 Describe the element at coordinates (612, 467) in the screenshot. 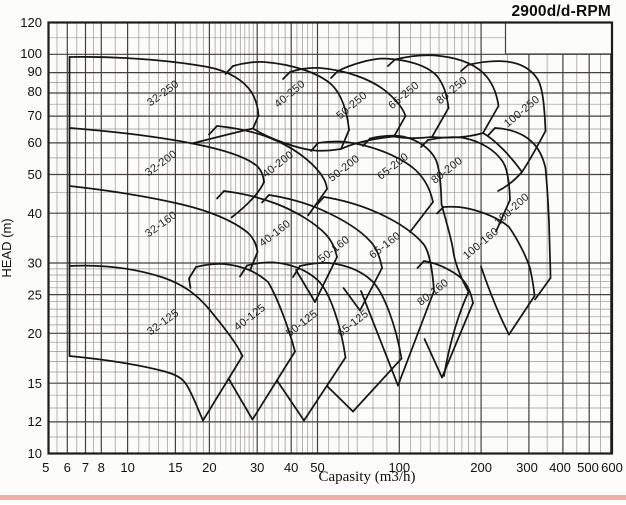

I see `svg-text: 600` at that location.